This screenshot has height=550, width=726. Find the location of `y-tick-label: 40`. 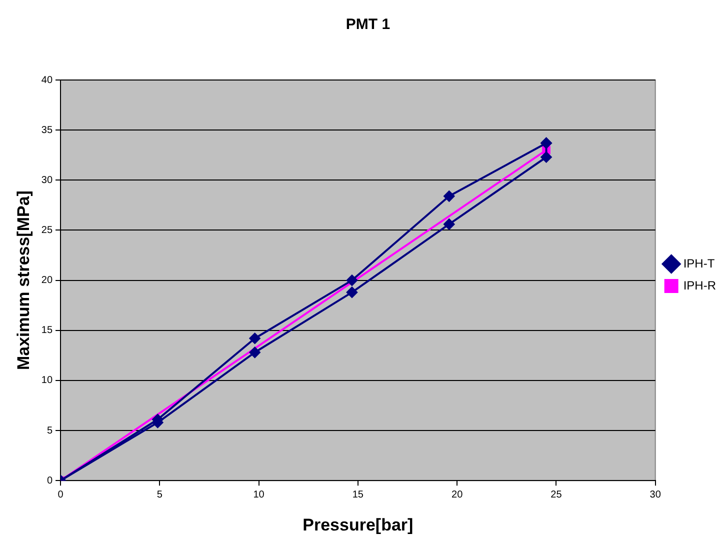

y-tick-label: 40 is located at coordinates (47, 80).